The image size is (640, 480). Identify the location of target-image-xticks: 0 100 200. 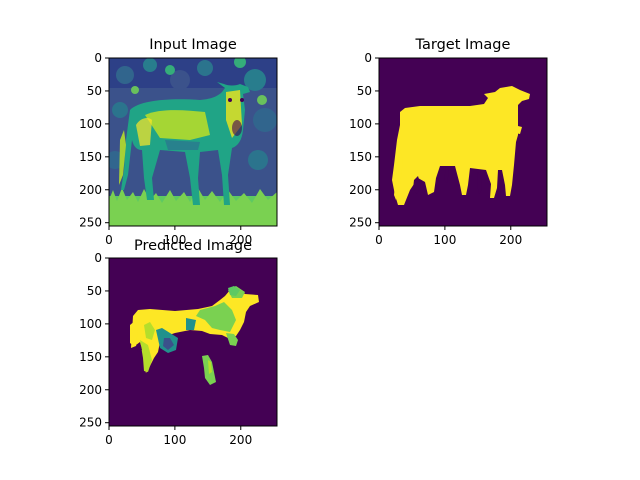
(448, 236).